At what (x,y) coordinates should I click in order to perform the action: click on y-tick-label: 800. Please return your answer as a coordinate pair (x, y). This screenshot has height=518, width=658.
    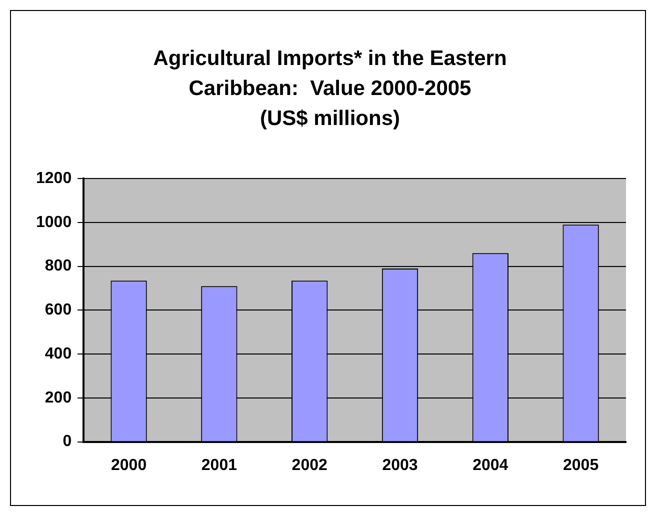
    Looking at the image, I should click on (58, 266).